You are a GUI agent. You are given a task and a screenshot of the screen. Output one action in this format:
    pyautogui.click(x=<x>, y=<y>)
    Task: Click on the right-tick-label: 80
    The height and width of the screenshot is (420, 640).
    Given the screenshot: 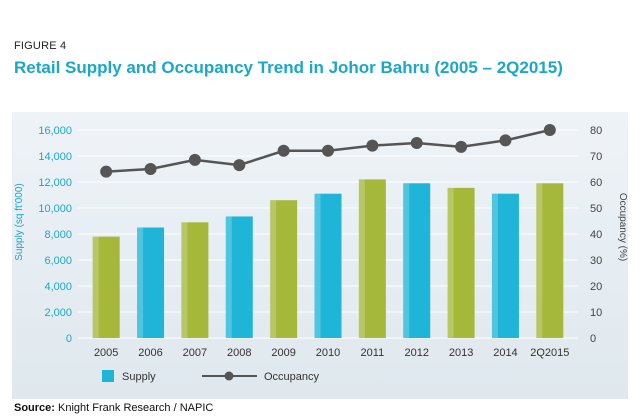 What is the action you would take?
    pyautogui.click(x=596, y=131)
    